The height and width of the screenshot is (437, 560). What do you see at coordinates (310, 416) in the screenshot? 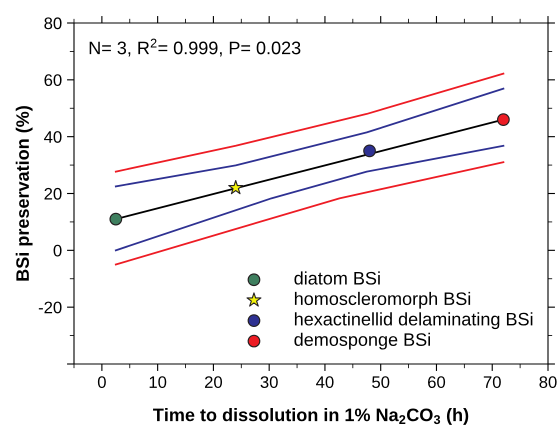
I see `x-axis-title: Time to dissolution in 1% Na$_{2}$CO$_{3}$ (h)` at bounding box center [310, 416].